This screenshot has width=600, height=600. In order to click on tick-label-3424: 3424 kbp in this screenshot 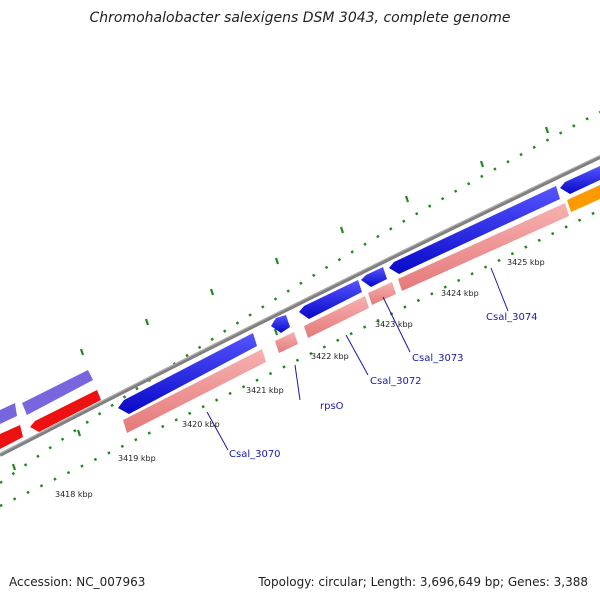, I will do `click(460, 293)`.